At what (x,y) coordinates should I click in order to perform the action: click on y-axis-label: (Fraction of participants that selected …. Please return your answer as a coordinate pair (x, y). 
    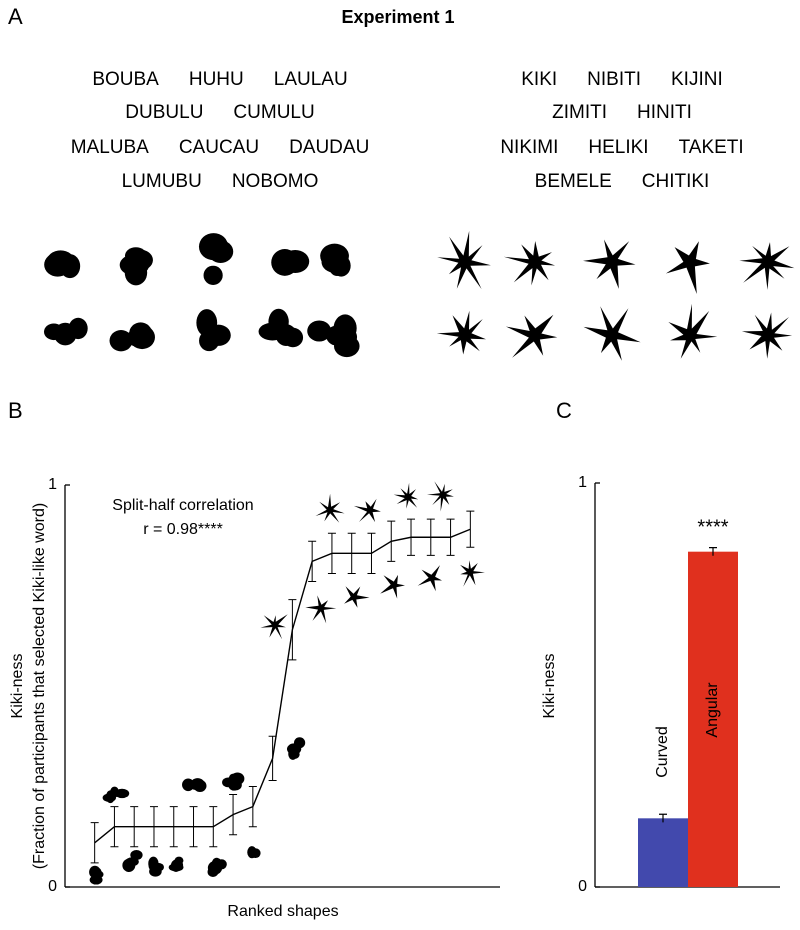
    Looking at the image, I should click on (39, 686).